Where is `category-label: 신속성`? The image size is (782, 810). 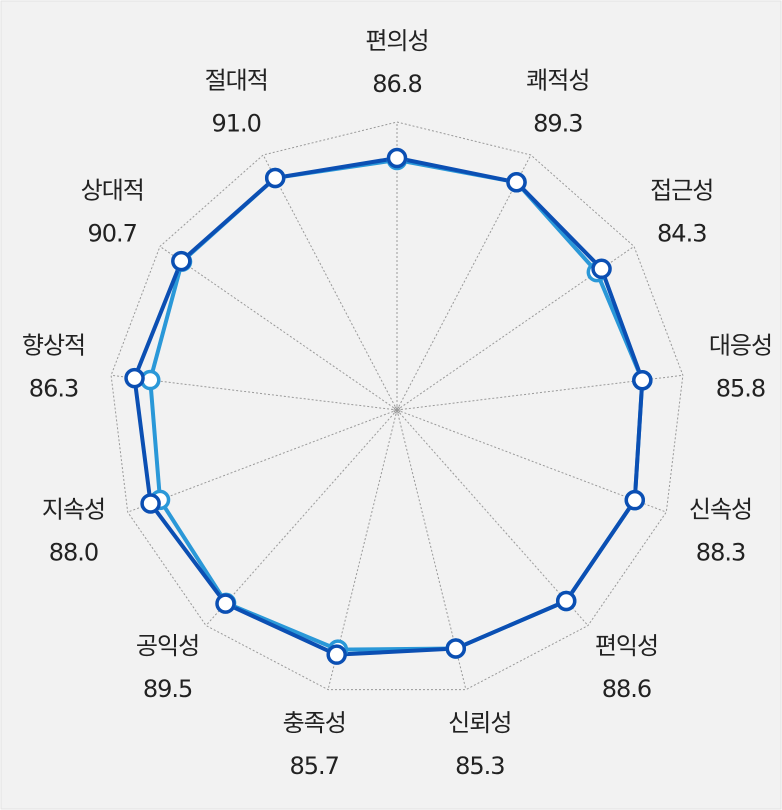 category-label: 신속성 is located at coordinates (720, 510).